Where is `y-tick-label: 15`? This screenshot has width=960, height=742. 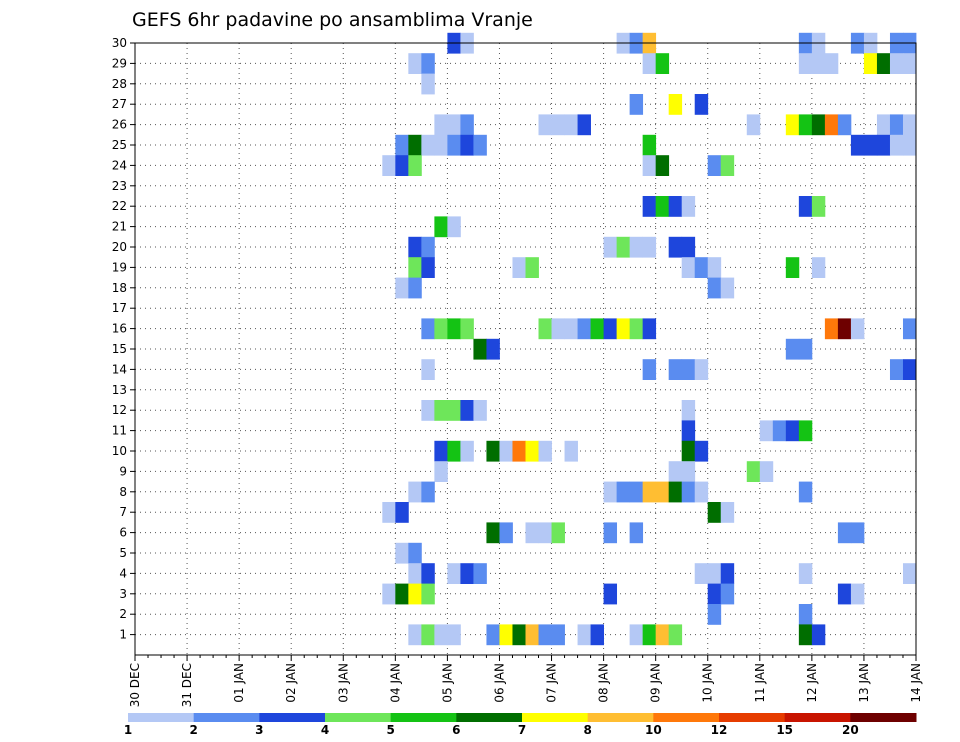 y-tick-label: 15 is located at coordinates (119, 349).